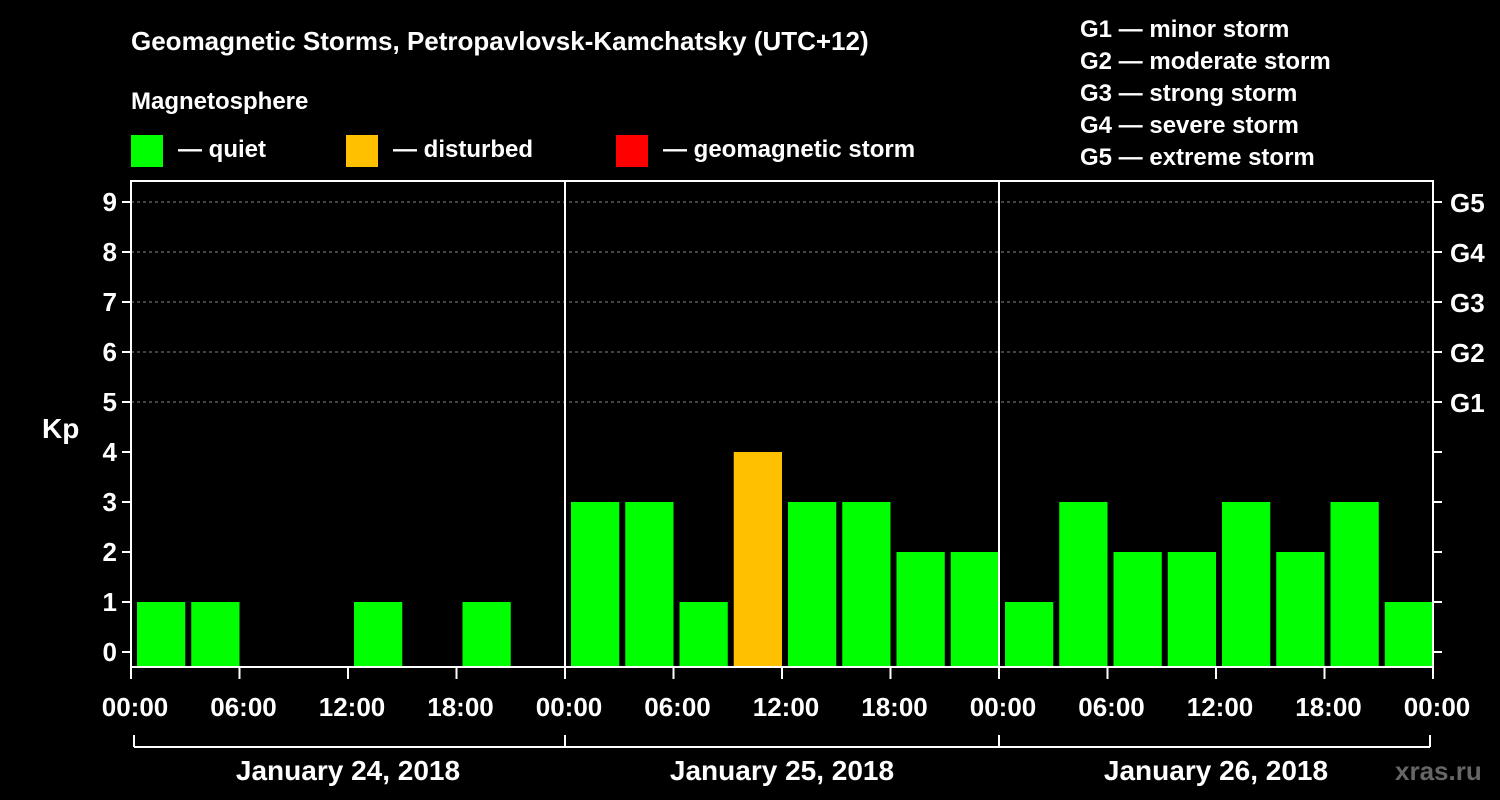 The width and height of the screenshot is (1500, 800). I want to click on g-level-label-g4: G4, so click(1467, 253).